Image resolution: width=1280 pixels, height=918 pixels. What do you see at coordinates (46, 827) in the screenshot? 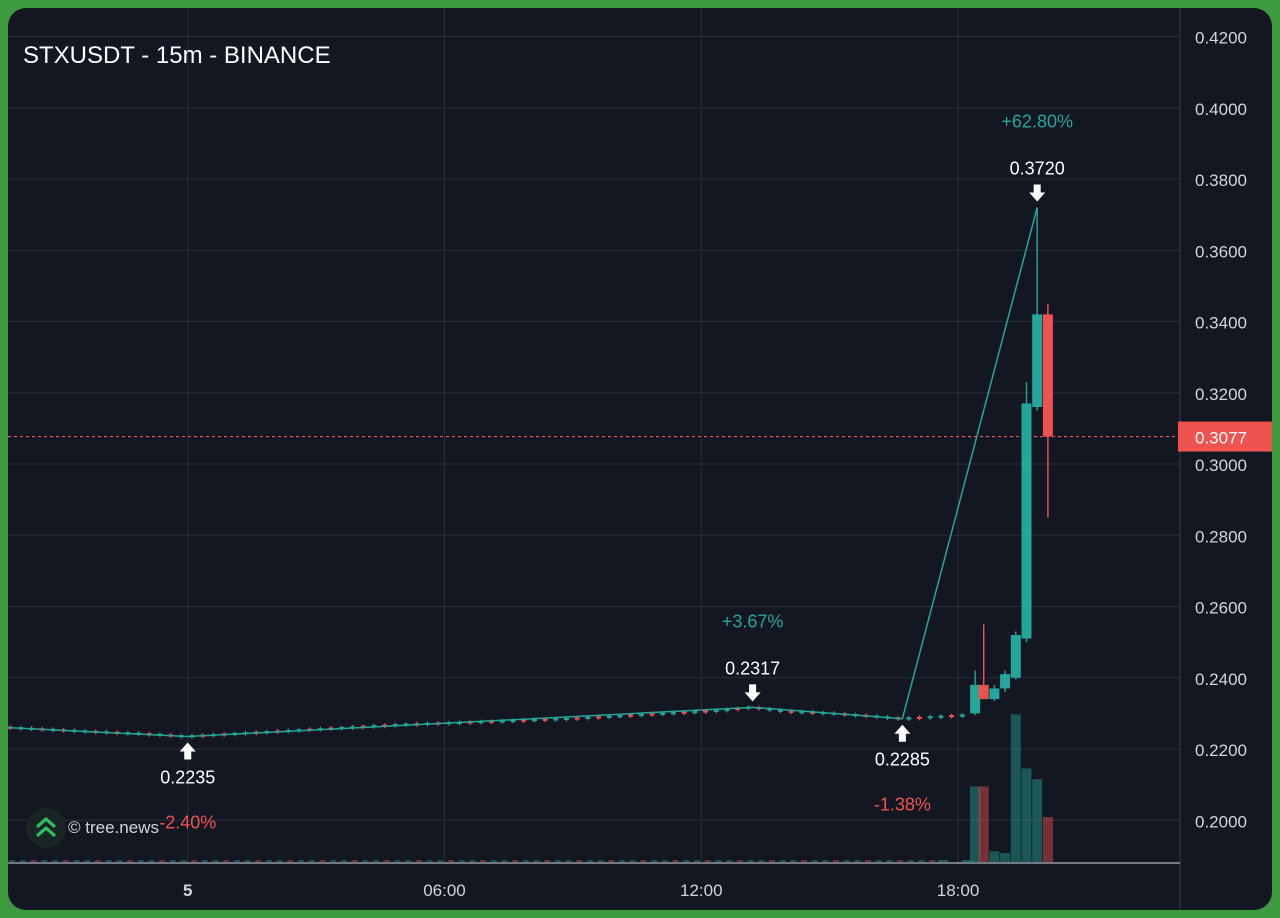
I see `double-chevron-up-icon` at bounding box center [46, 827].